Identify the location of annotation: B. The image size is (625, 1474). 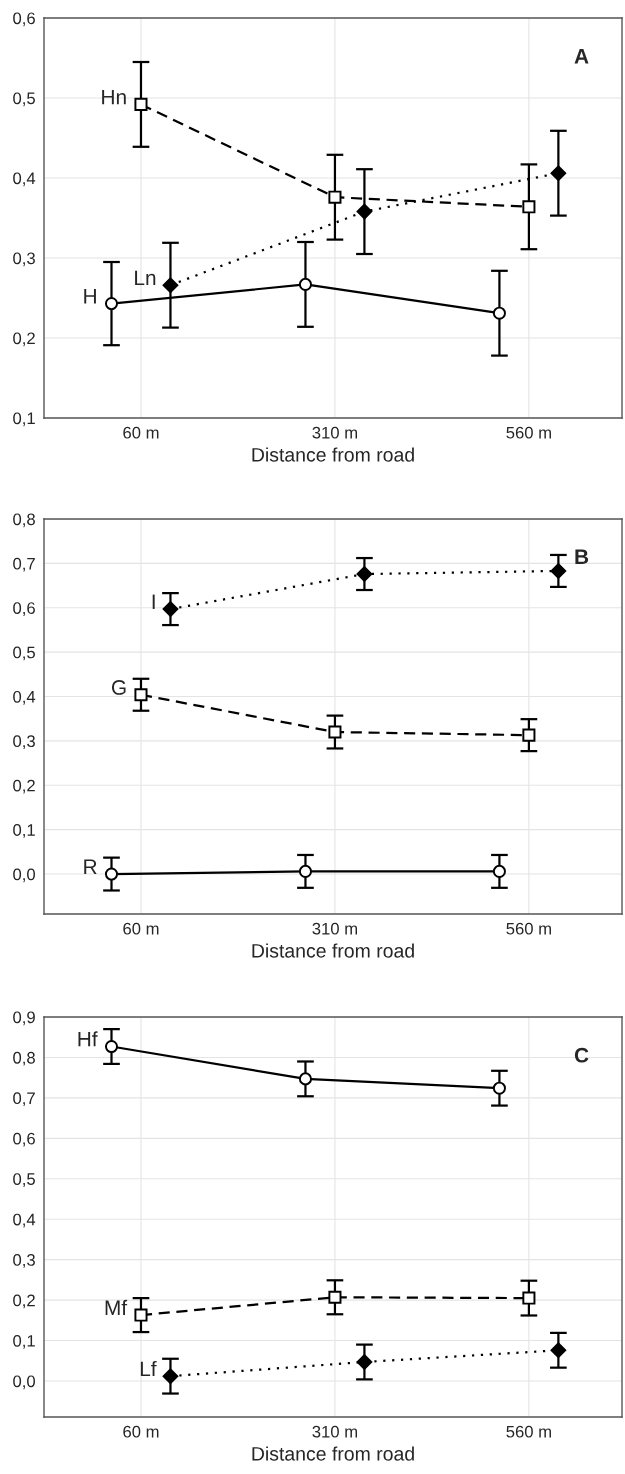
(582, 556).